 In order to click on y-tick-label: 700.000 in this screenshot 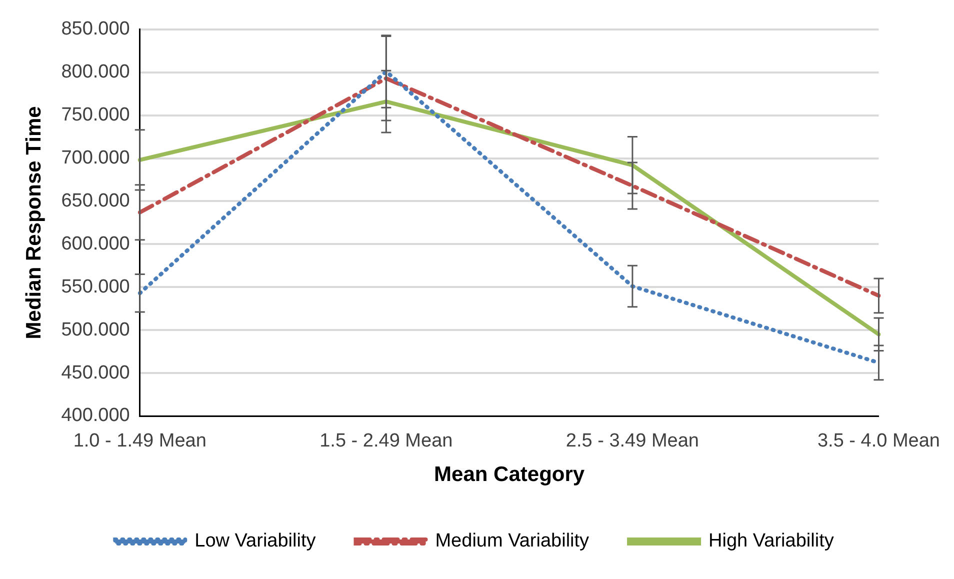, I will do `click(95, 158)`.